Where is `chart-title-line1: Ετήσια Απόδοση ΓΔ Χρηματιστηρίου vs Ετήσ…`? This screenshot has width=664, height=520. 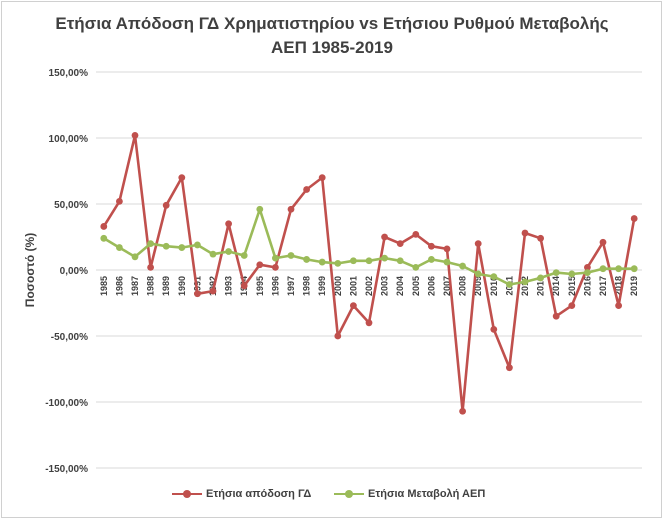
chart-title-line1: Ετήσια Απόδοση ΓΔ Χρηματιστηρίου vs Ετήσ… is located at coordinates (332, 23).